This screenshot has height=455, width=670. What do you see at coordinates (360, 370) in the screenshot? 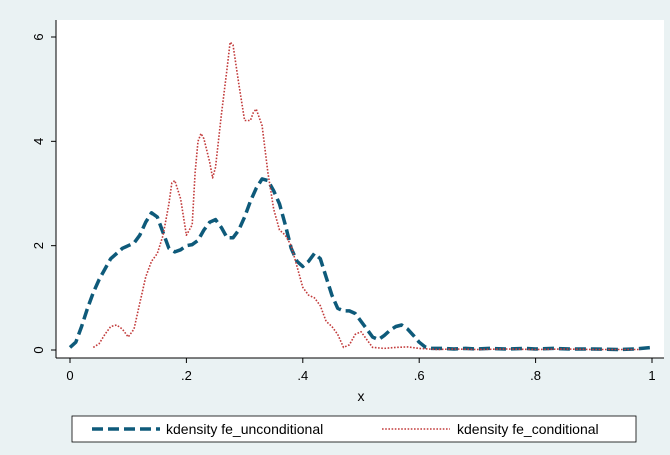
I see `x-axis: 0 .2 .4 .6 .8 1` at bounding box center [360, 370].